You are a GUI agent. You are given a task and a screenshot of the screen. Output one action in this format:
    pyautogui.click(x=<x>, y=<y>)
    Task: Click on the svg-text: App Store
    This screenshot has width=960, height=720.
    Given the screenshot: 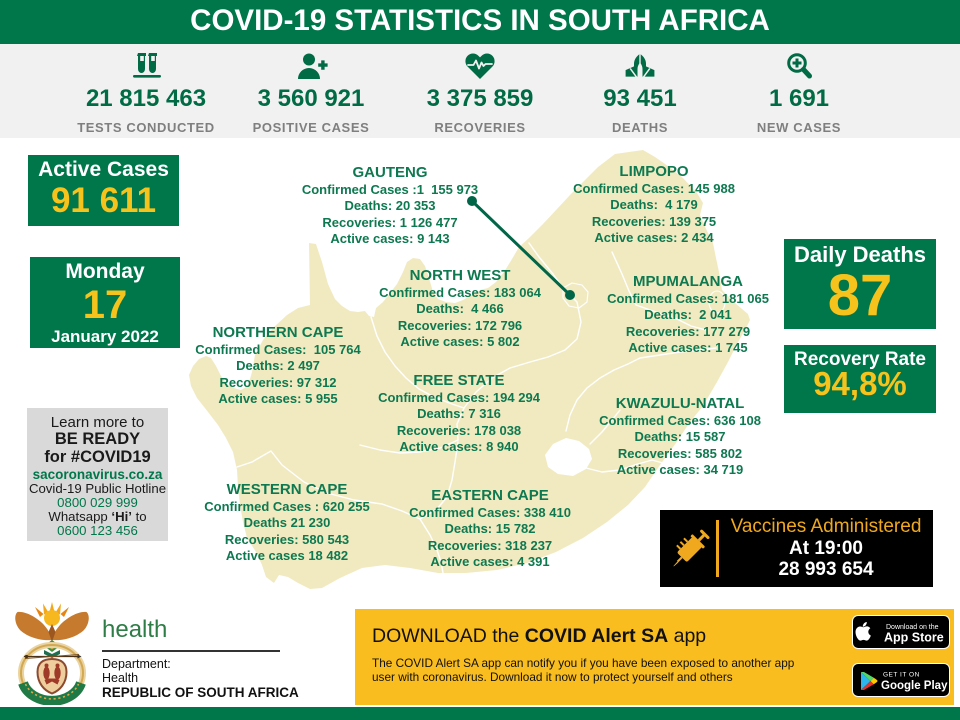 What is the action you would take?
    pyautogui.click(x=914, y=638)
    